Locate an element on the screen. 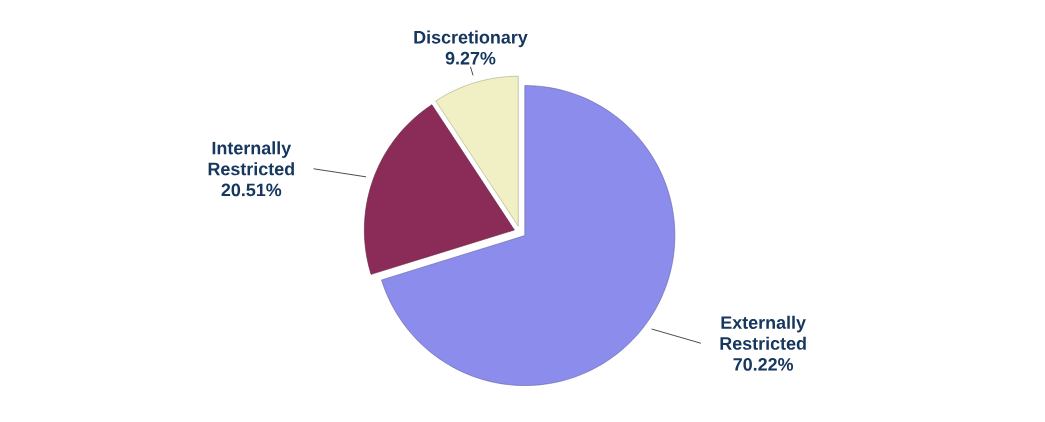 This screenshot has height=422, width=1045. data-label: 20.51% is located at coordinates (251, 190).